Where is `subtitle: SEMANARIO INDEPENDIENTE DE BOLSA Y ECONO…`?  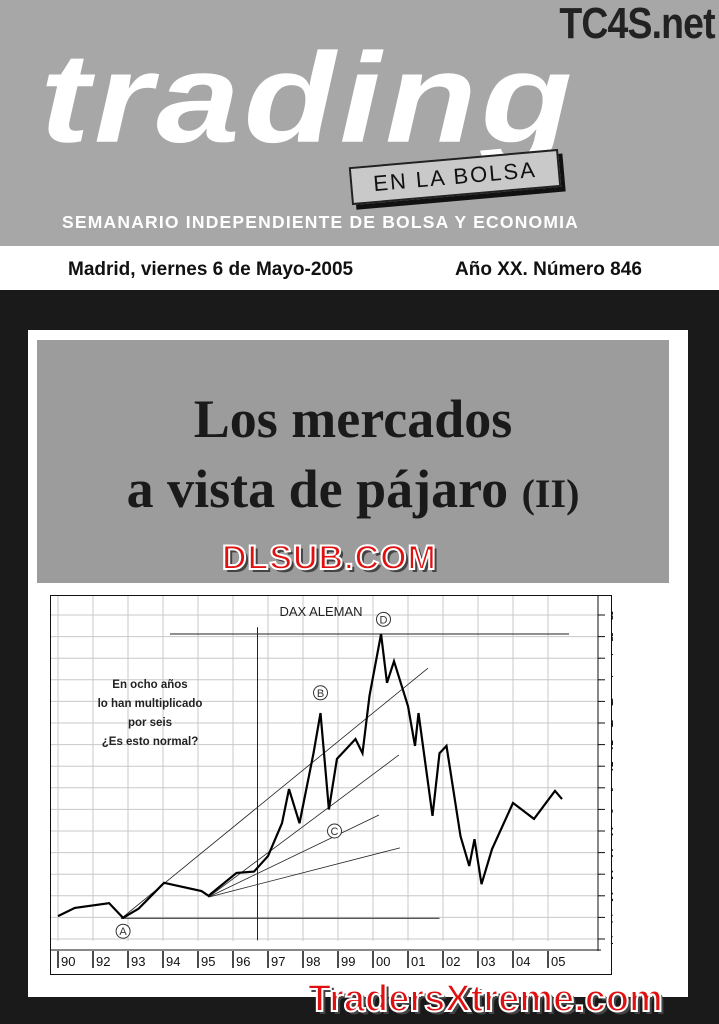
subtitle: SEMANARIO INDEPENDIENTE DE BOLSA Y ECONO… is located at coordinates (321, 222).